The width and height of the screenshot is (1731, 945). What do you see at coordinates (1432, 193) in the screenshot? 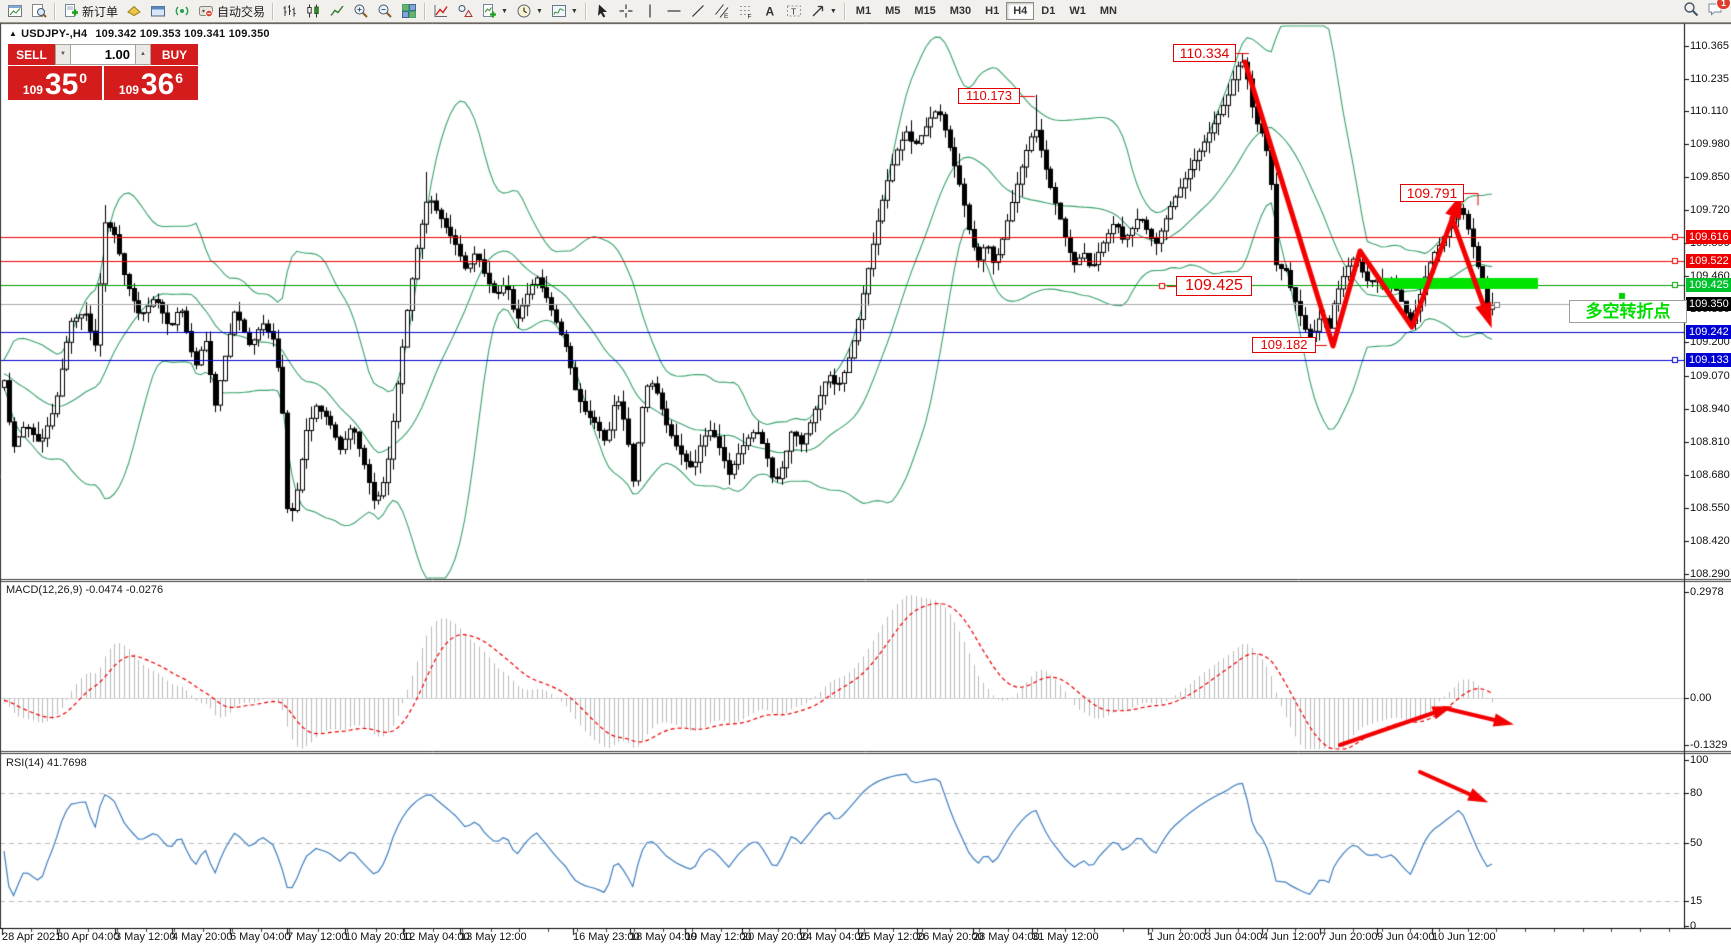
I see `price-annotation-label: 109.791` at bounding box center [1432, 193].